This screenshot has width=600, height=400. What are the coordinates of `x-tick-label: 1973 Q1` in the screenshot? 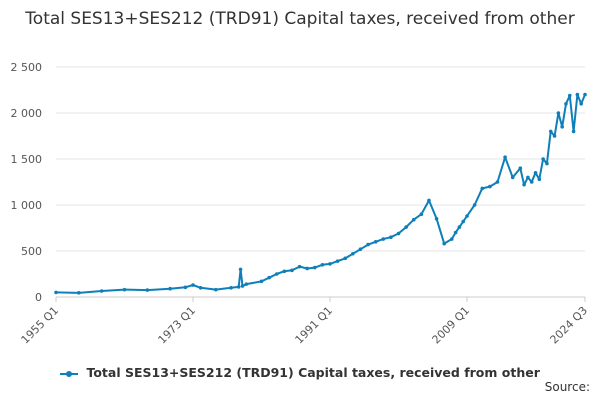 It's located at (177, 325).